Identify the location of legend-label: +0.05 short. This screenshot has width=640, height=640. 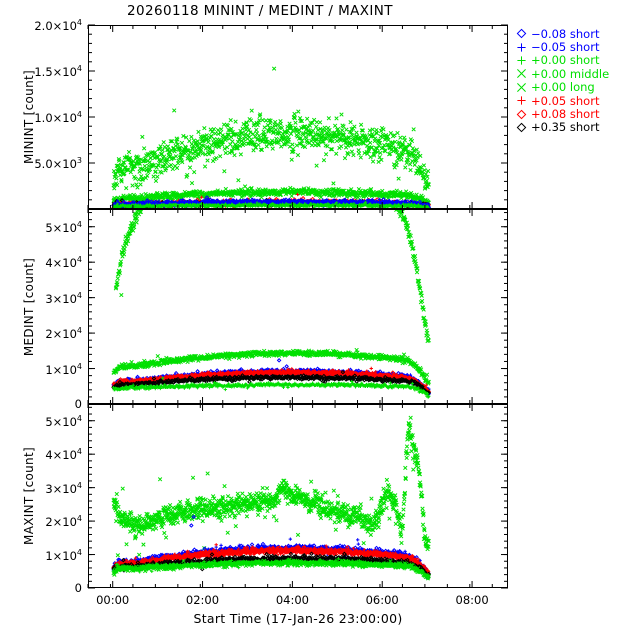
(565, 100).